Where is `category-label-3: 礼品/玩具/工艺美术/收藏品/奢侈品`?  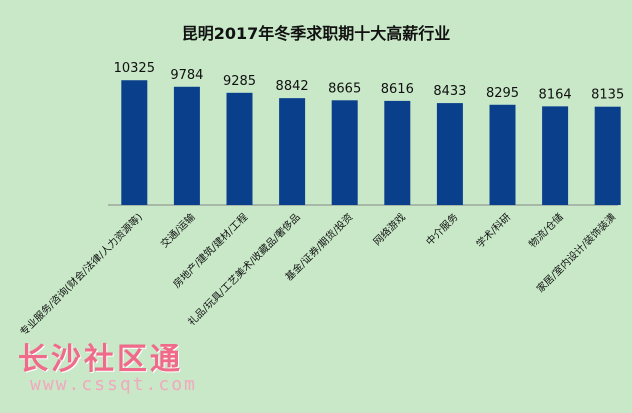
category-label-3: 礼品/玩具/工艺美术/收藏品/奢侈品 is located at coordinates (244, 269).